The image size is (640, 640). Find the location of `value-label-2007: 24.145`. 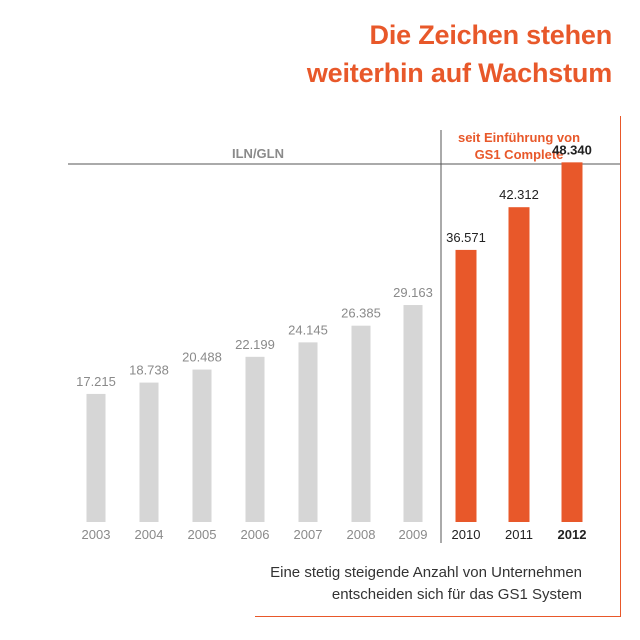

value-label-2007: 24.145 is located at coordinates (308, 329).